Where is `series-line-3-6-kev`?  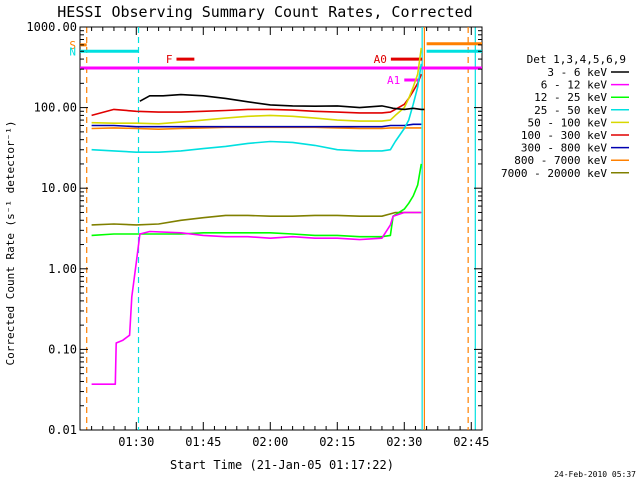
series-line-3-6-kev is located at coordinates (282, 102).